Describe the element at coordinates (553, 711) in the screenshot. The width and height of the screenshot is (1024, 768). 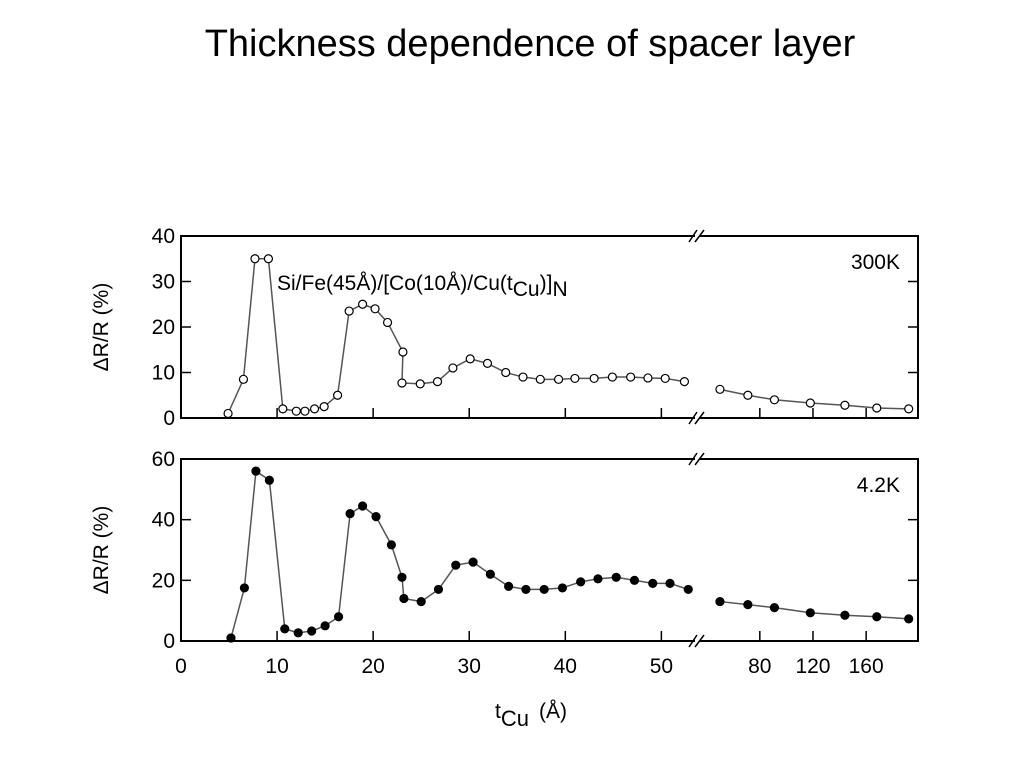
I see `x-label-unit: (Å)` at that location.